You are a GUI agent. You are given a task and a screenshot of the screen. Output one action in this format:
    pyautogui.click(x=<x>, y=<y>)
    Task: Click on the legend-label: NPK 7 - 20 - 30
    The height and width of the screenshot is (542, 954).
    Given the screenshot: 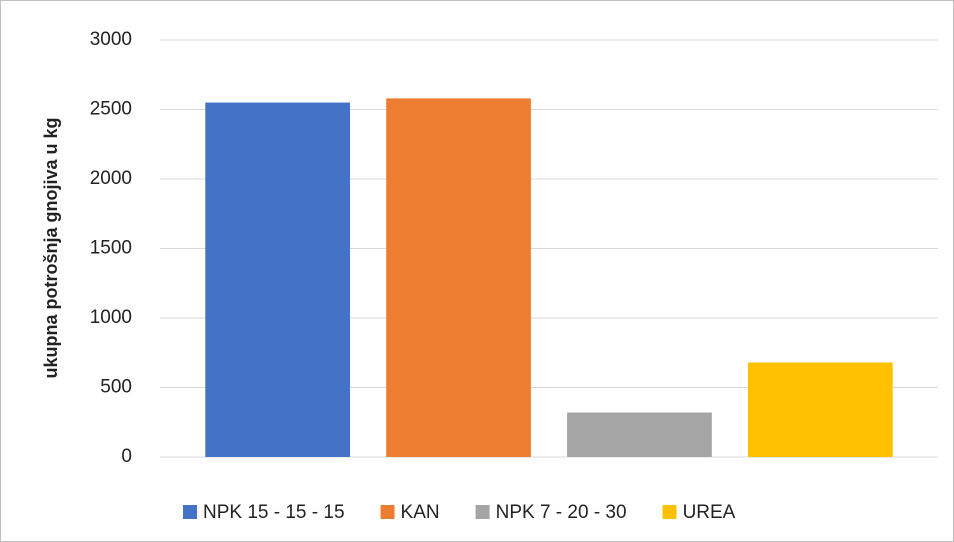 What is the action you would take?
    pyautogui.click(x=561, y=512)
    